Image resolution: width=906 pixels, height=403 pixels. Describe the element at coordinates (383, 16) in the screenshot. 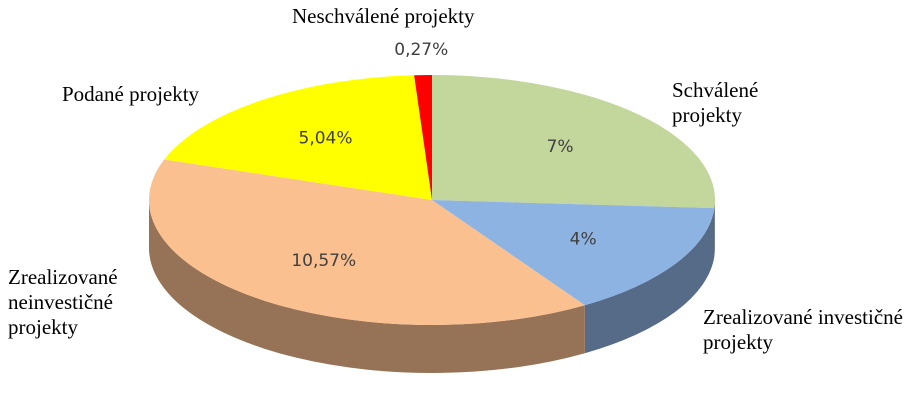

I see `category-label: Neschválené projekty` at that location.